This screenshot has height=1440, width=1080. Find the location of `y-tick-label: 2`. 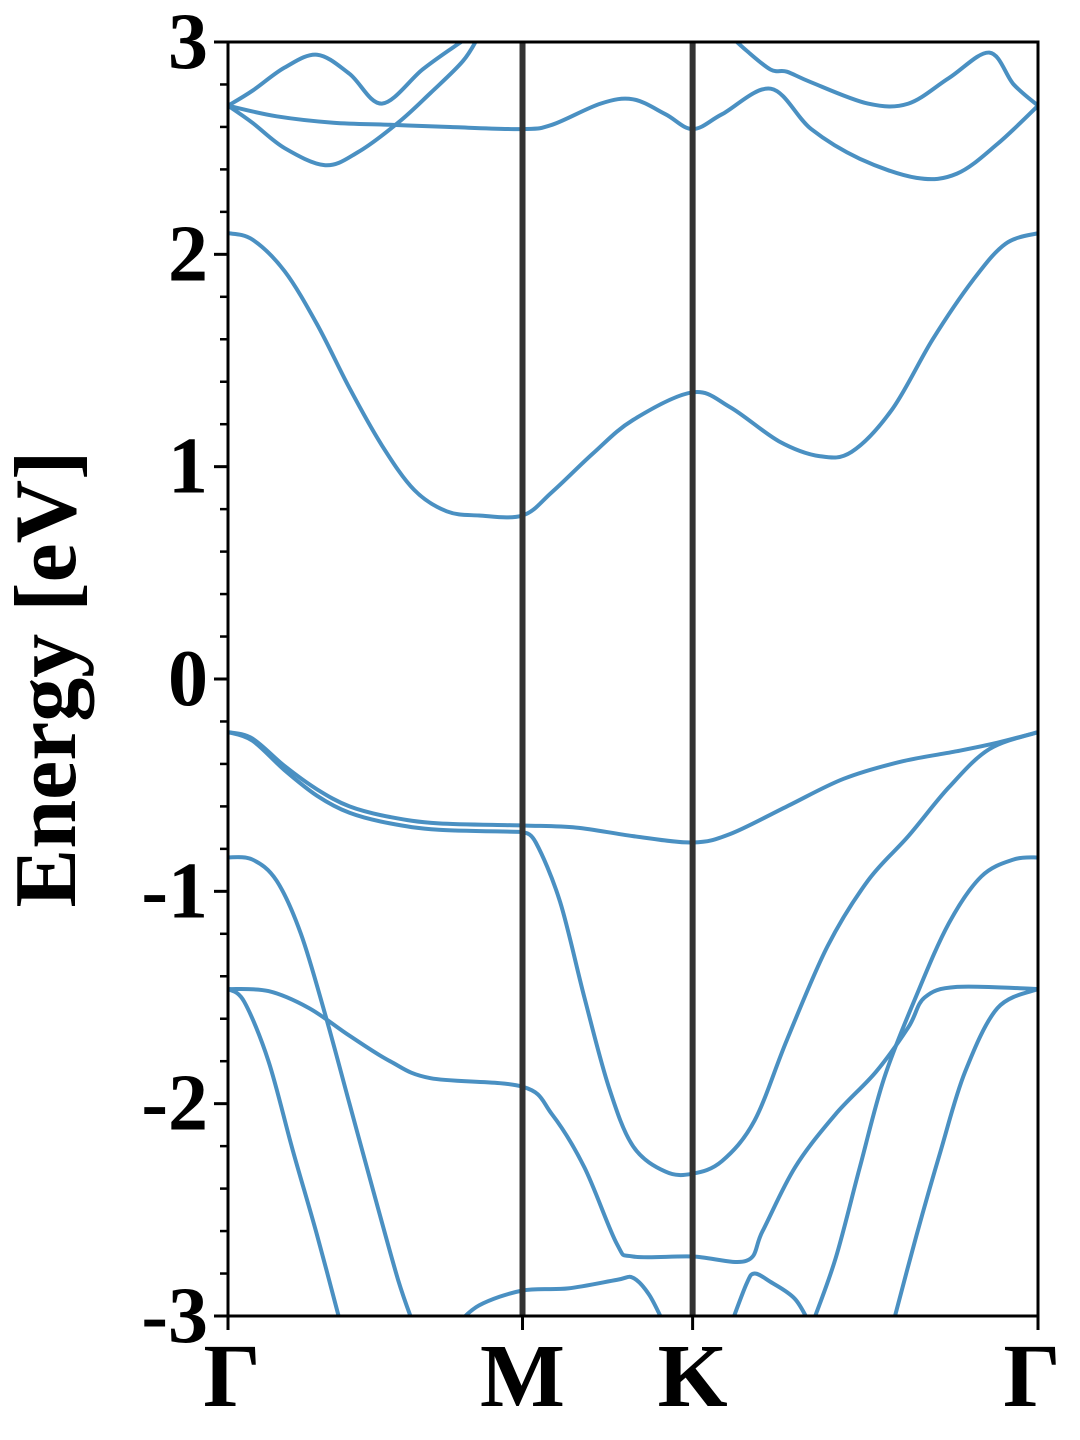

y-tick-label: 2 is located at coordinates (188, 254).